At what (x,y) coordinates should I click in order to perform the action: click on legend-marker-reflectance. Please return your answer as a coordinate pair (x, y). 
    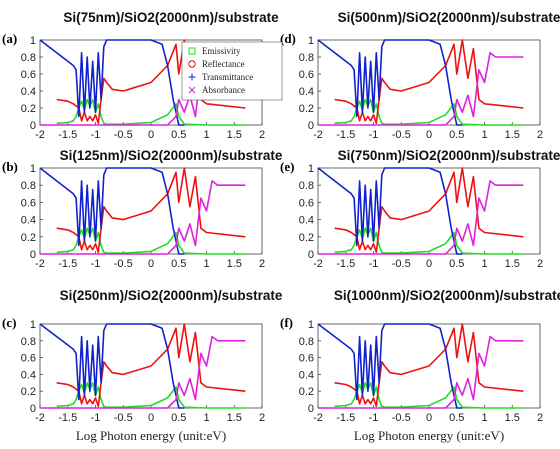
    Looking at the image, I should click on (192, 64).